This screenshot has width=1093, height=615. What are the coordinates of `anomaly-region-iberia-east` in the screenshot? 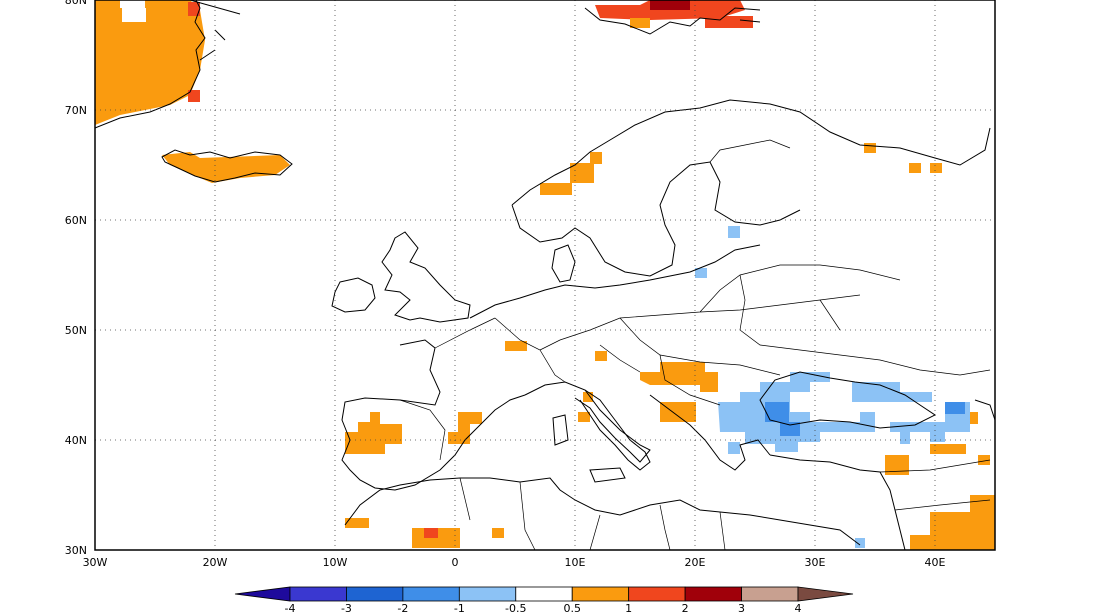 It's located at (465, 428).